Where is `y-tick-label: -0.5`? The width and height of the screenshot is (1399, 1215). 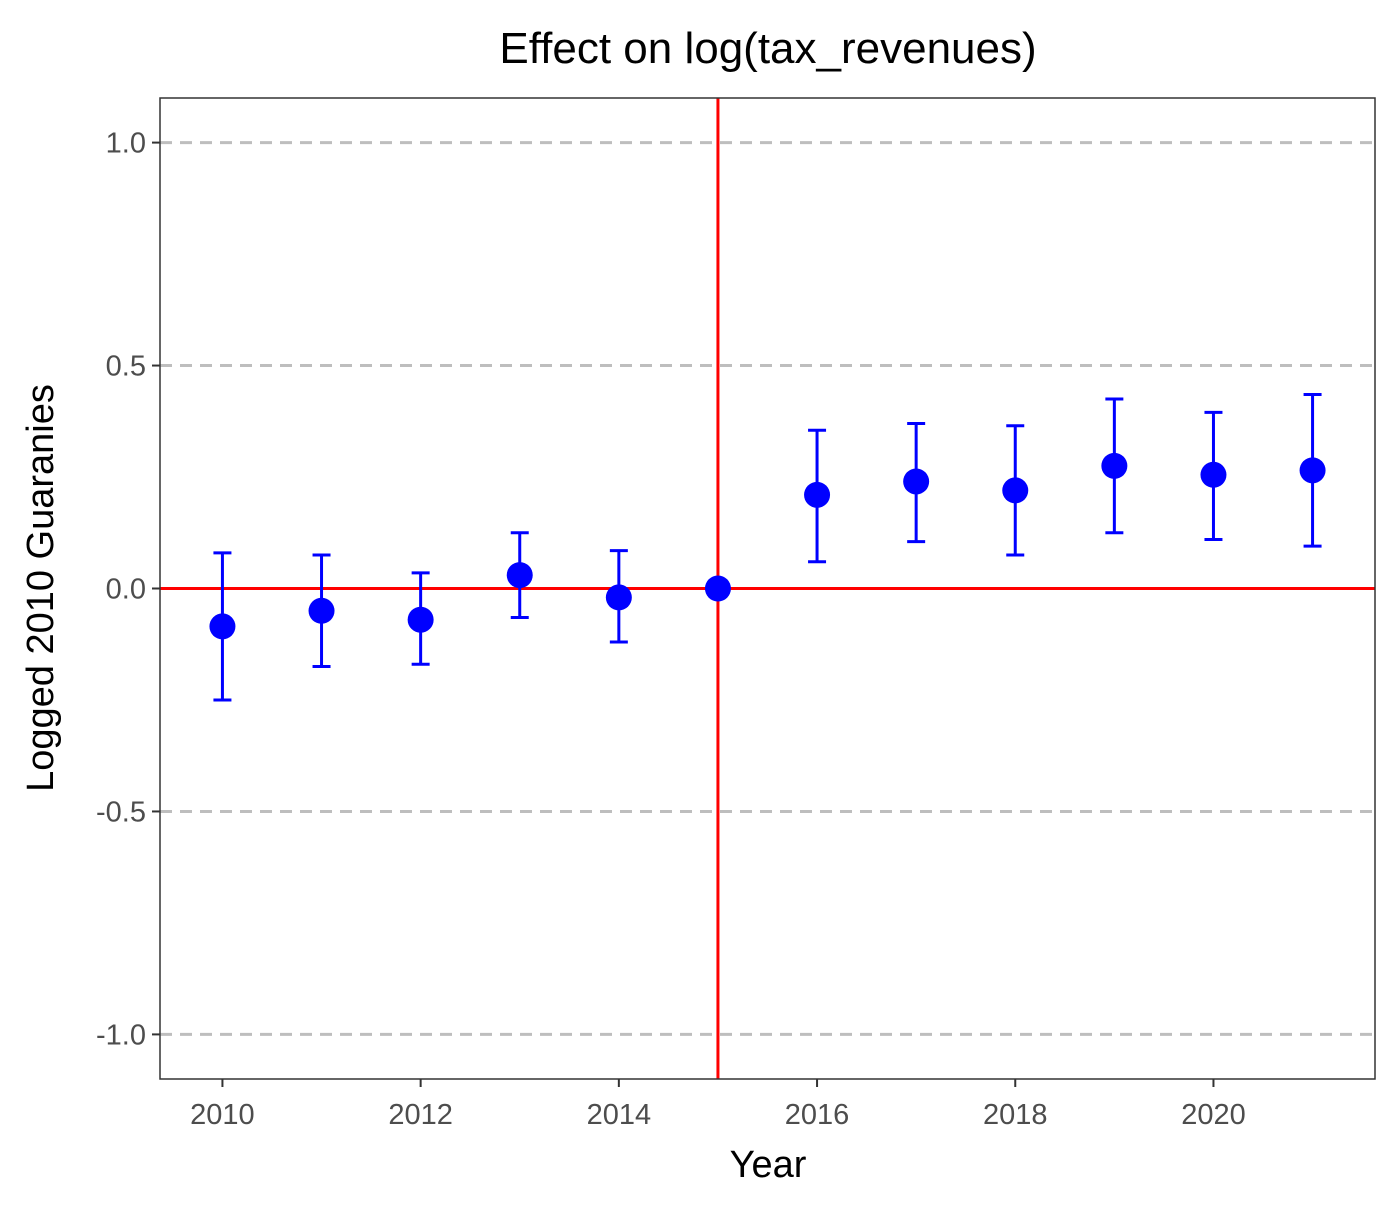
y-tick-label: -0.5 is located at coordinates (121, 812).